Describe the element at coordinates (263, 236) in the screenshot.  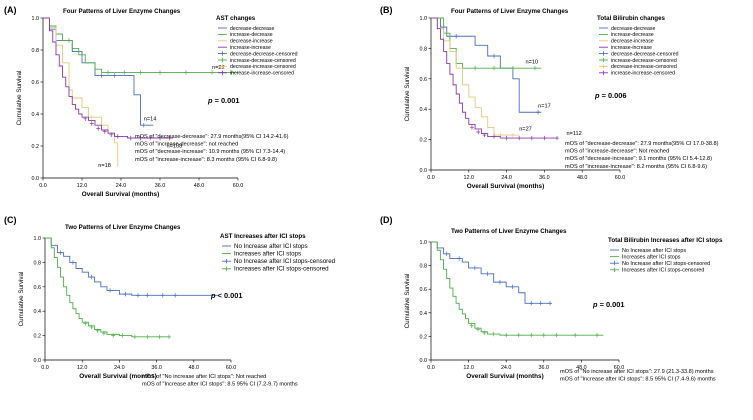
I see `legend-title: AST Increases after ICI stops` at that location.